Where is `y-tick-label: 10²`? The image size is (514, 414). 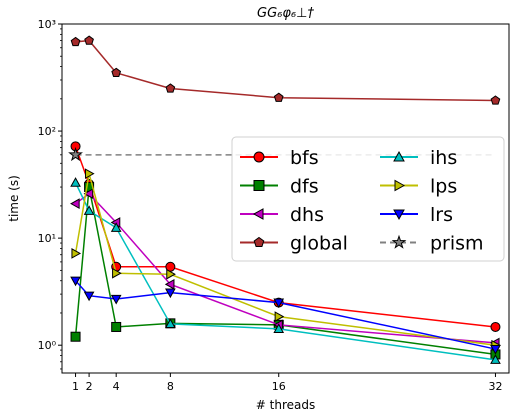 y-tick-label: 10² is located at coordinates (47, 131).